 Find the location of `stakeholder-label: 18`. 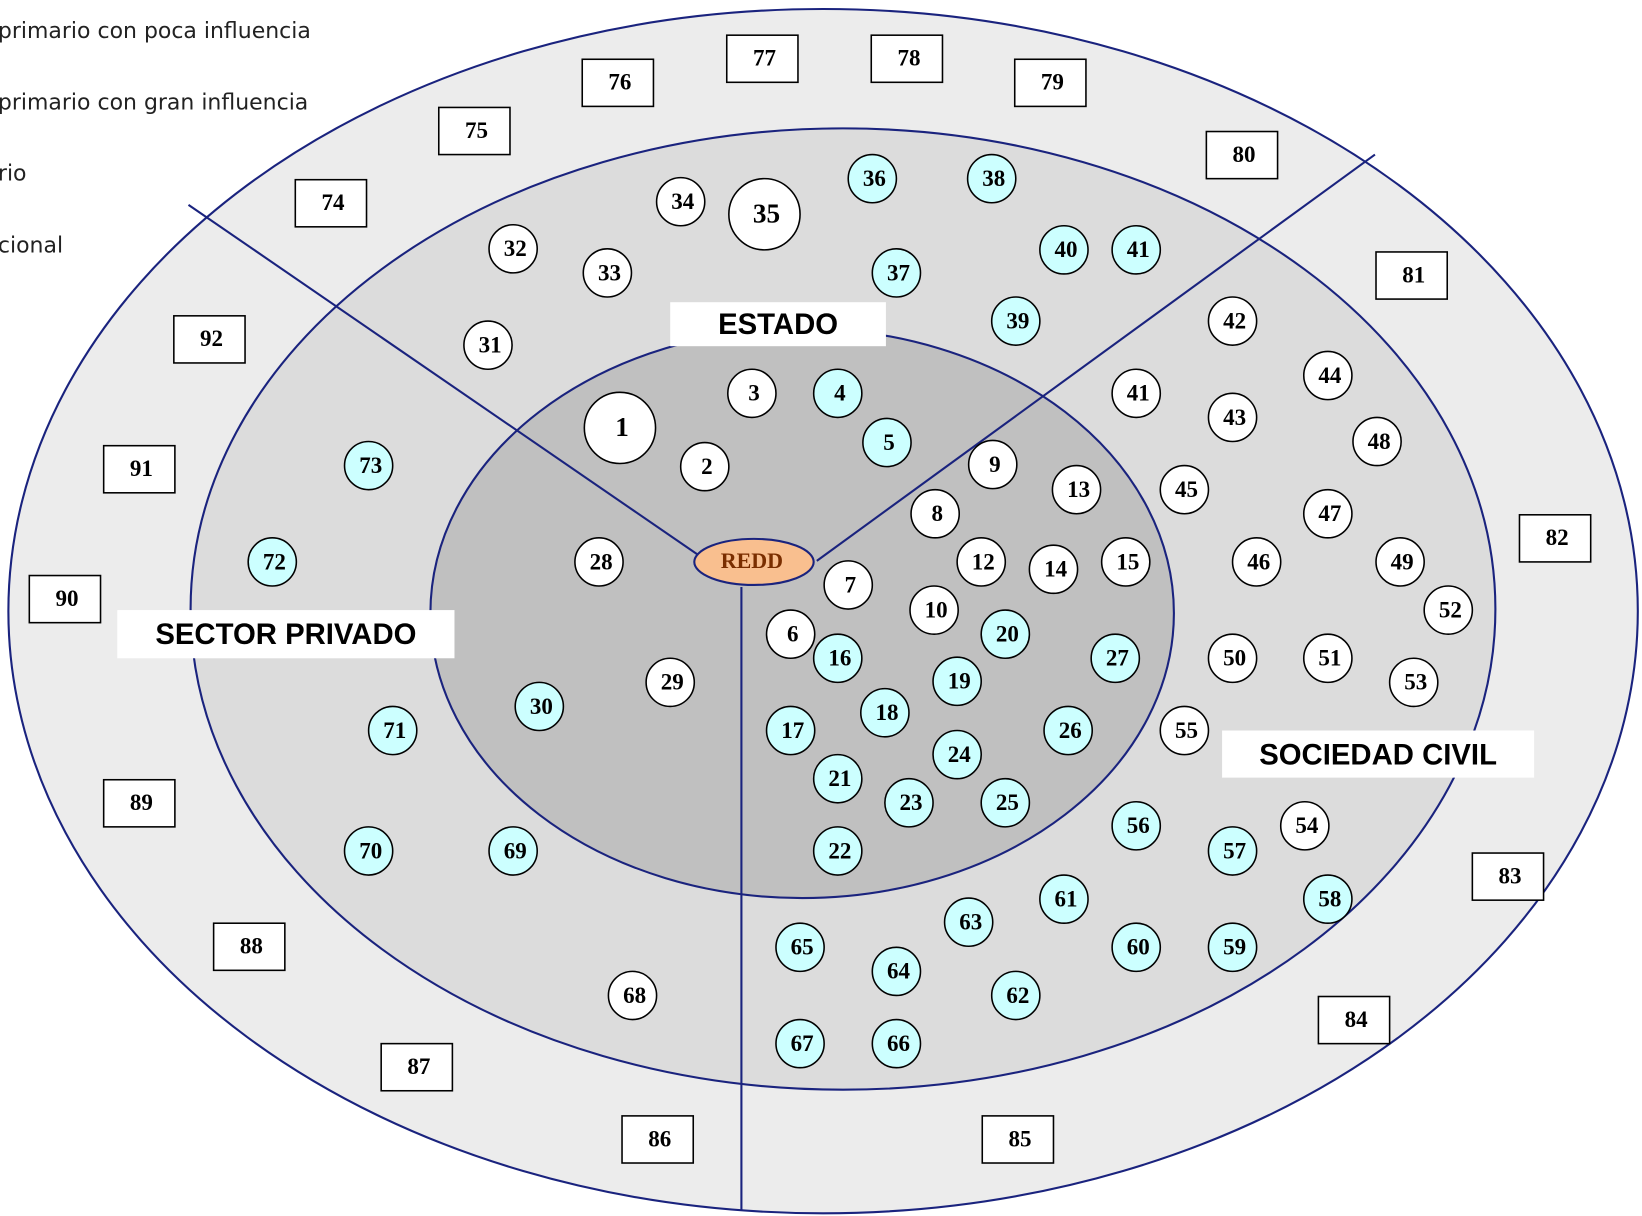

stakeholder-label: 18 is located at coordinates (886, 712).